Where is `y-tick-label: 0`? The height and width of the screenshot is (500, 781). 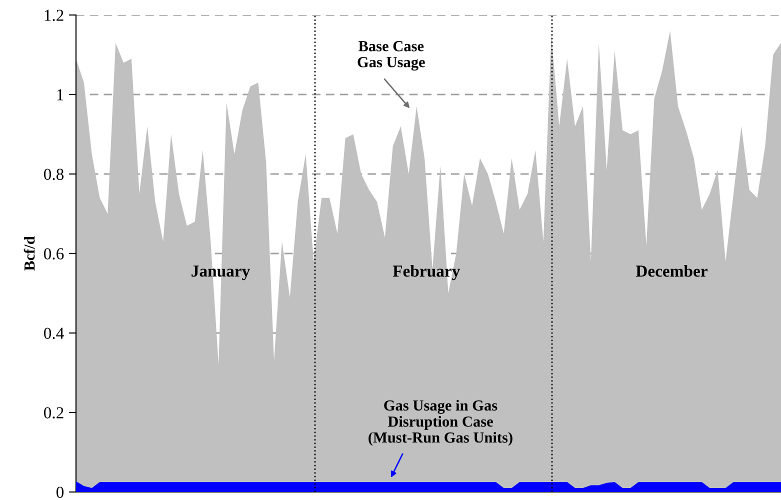 y-tick-label: 0 is located at coordinates (60, 492).